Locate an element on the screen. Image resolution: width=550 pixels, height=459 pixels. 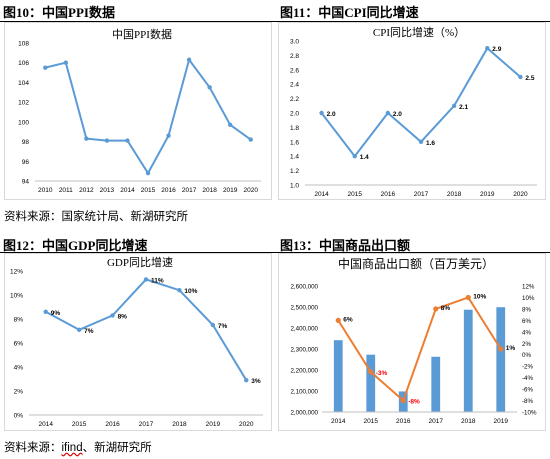
data-label: 8% is located at coordinates (123, 316).